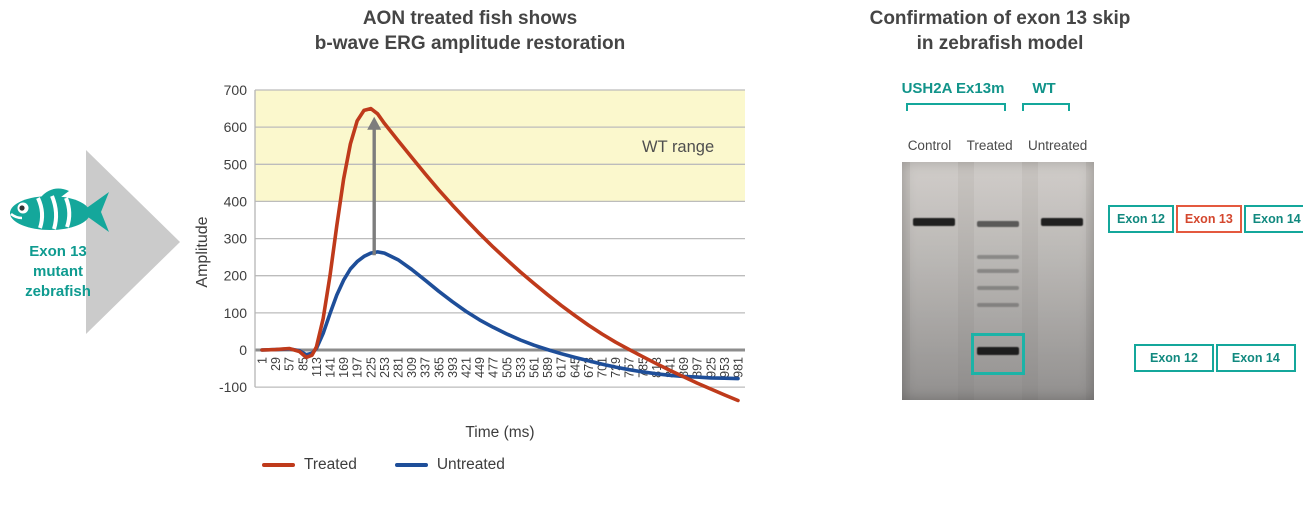 The height and width of the screenshot is (528, 1303). I want to click on skip-band-highlight-box, so click(998, 354).